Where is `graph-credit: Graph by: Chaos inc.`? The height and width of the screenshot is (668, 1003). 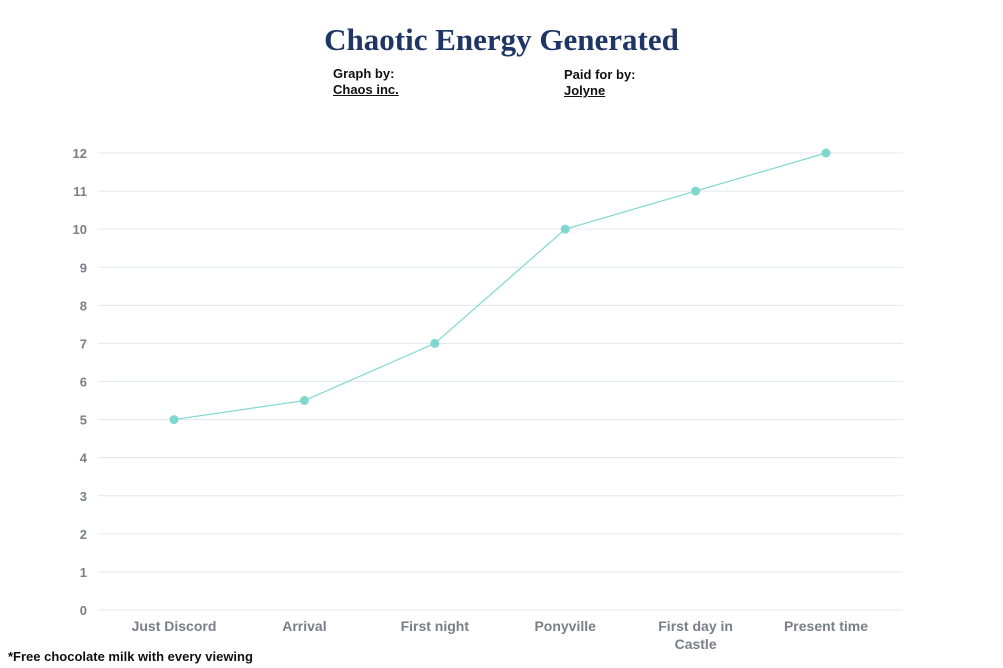 graph-credit: Graph by: Chaos inc. is located at coordinates (366, 82).